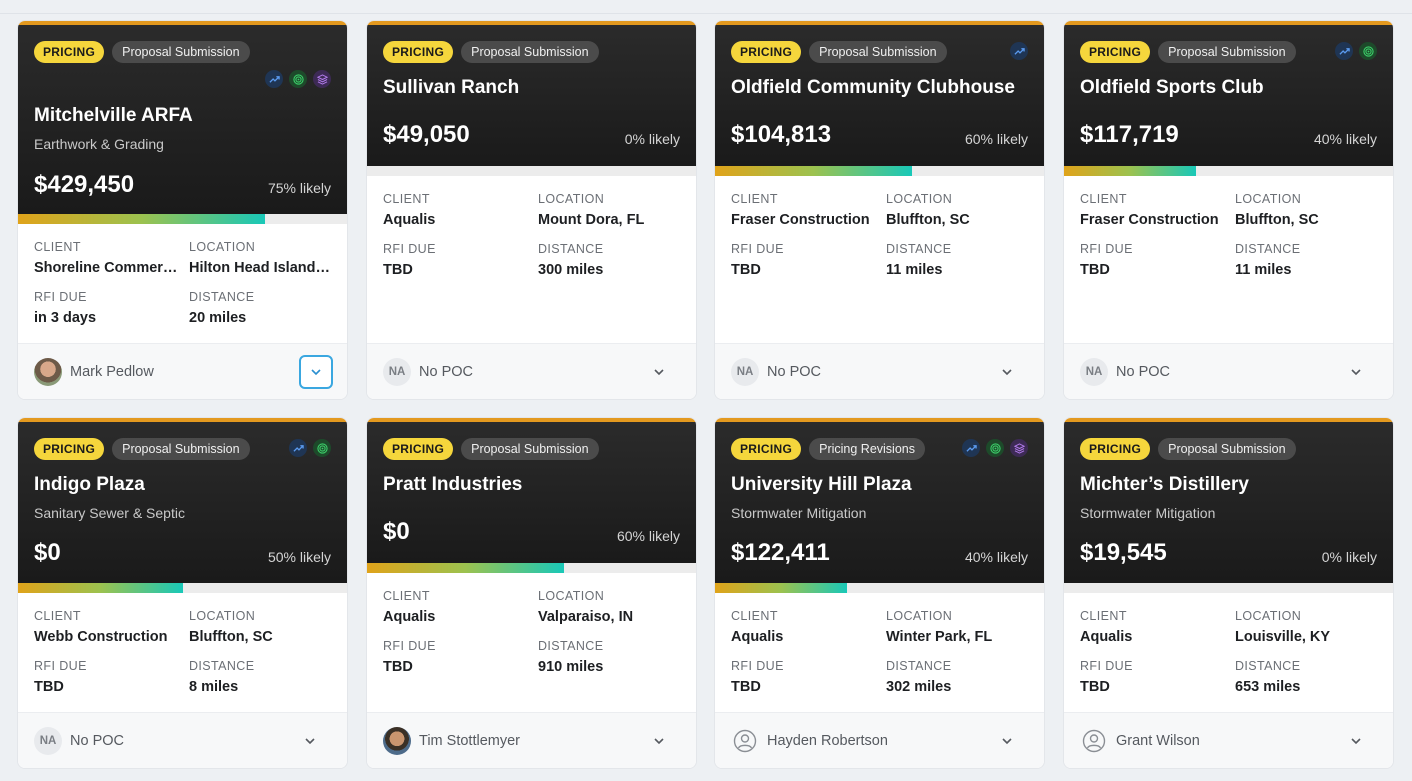 The image size is (1412, 781). What do you see at coordinates (1158, 740) in the screenshot?
I see `poc-name: Grant Wilson` at bounding box center [1158, 740].